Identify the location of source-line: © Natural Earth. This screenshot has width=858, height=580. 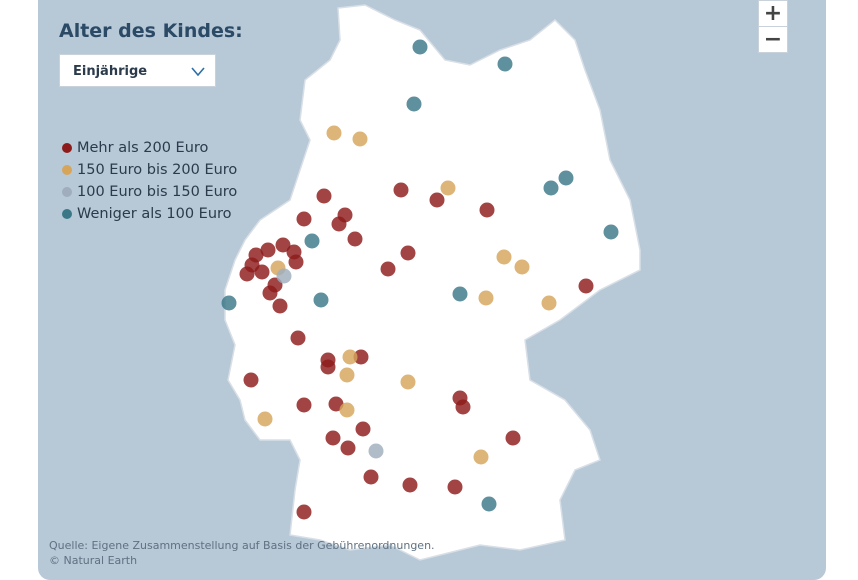
(93, 560).